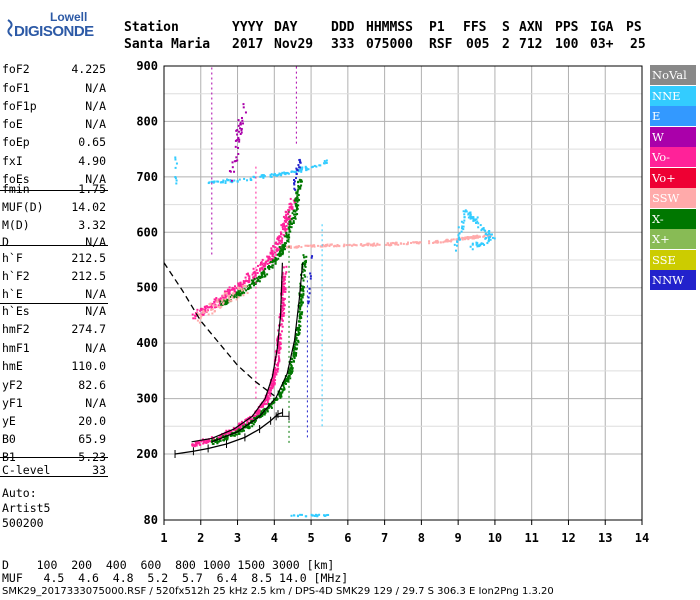  Describe the element at coordinates (54, 457) in the screenshot. I see `divider` at that location.